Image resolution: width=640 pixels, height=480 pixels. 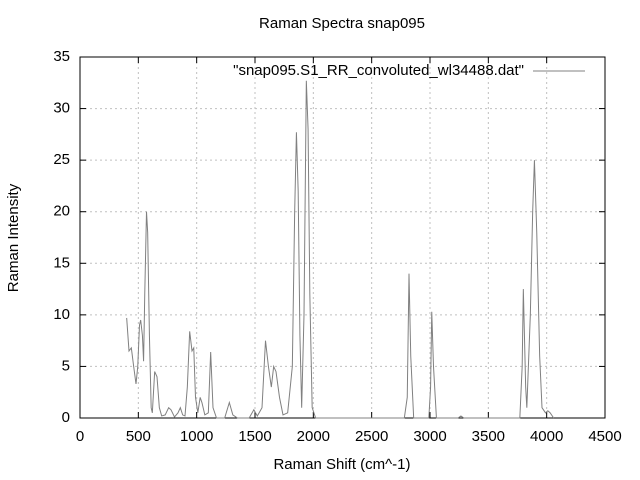 What do you see at coordinates (196, 436) in the screenshot?
I see `x-tick-label: 1000` at bounding box center [196, 436].